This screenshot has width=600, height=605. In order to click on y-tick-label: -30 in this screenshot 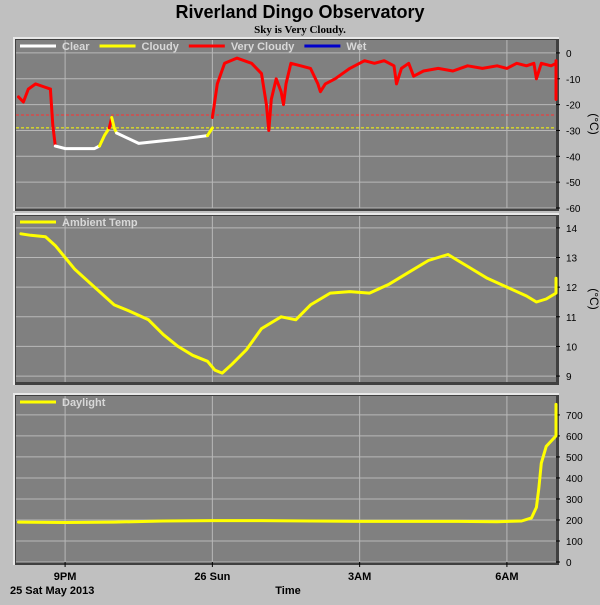, I will do `click(573, 131)`.